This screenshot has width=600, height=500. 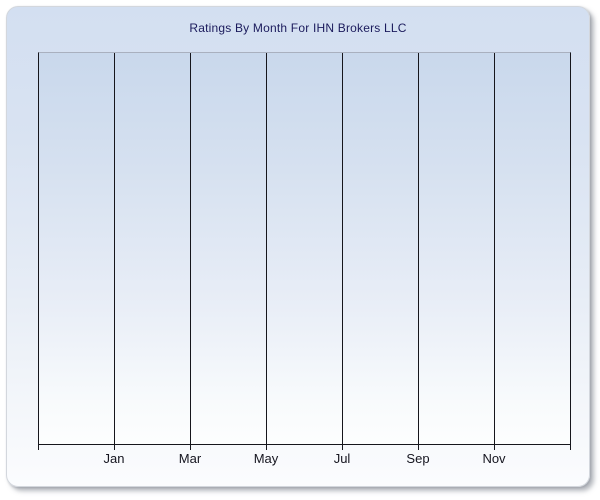 What do you see at coordinates (494, 458) in the screenshot?
I see `x-axis-label-nov: Nov` at bounding box center [494, 458].